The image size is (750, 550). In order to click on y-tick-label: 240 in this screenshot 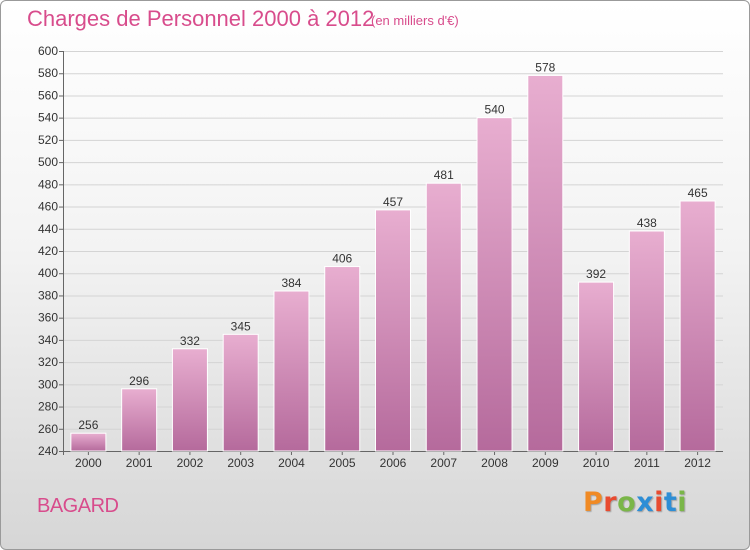, I will do `click(48, 451)`.